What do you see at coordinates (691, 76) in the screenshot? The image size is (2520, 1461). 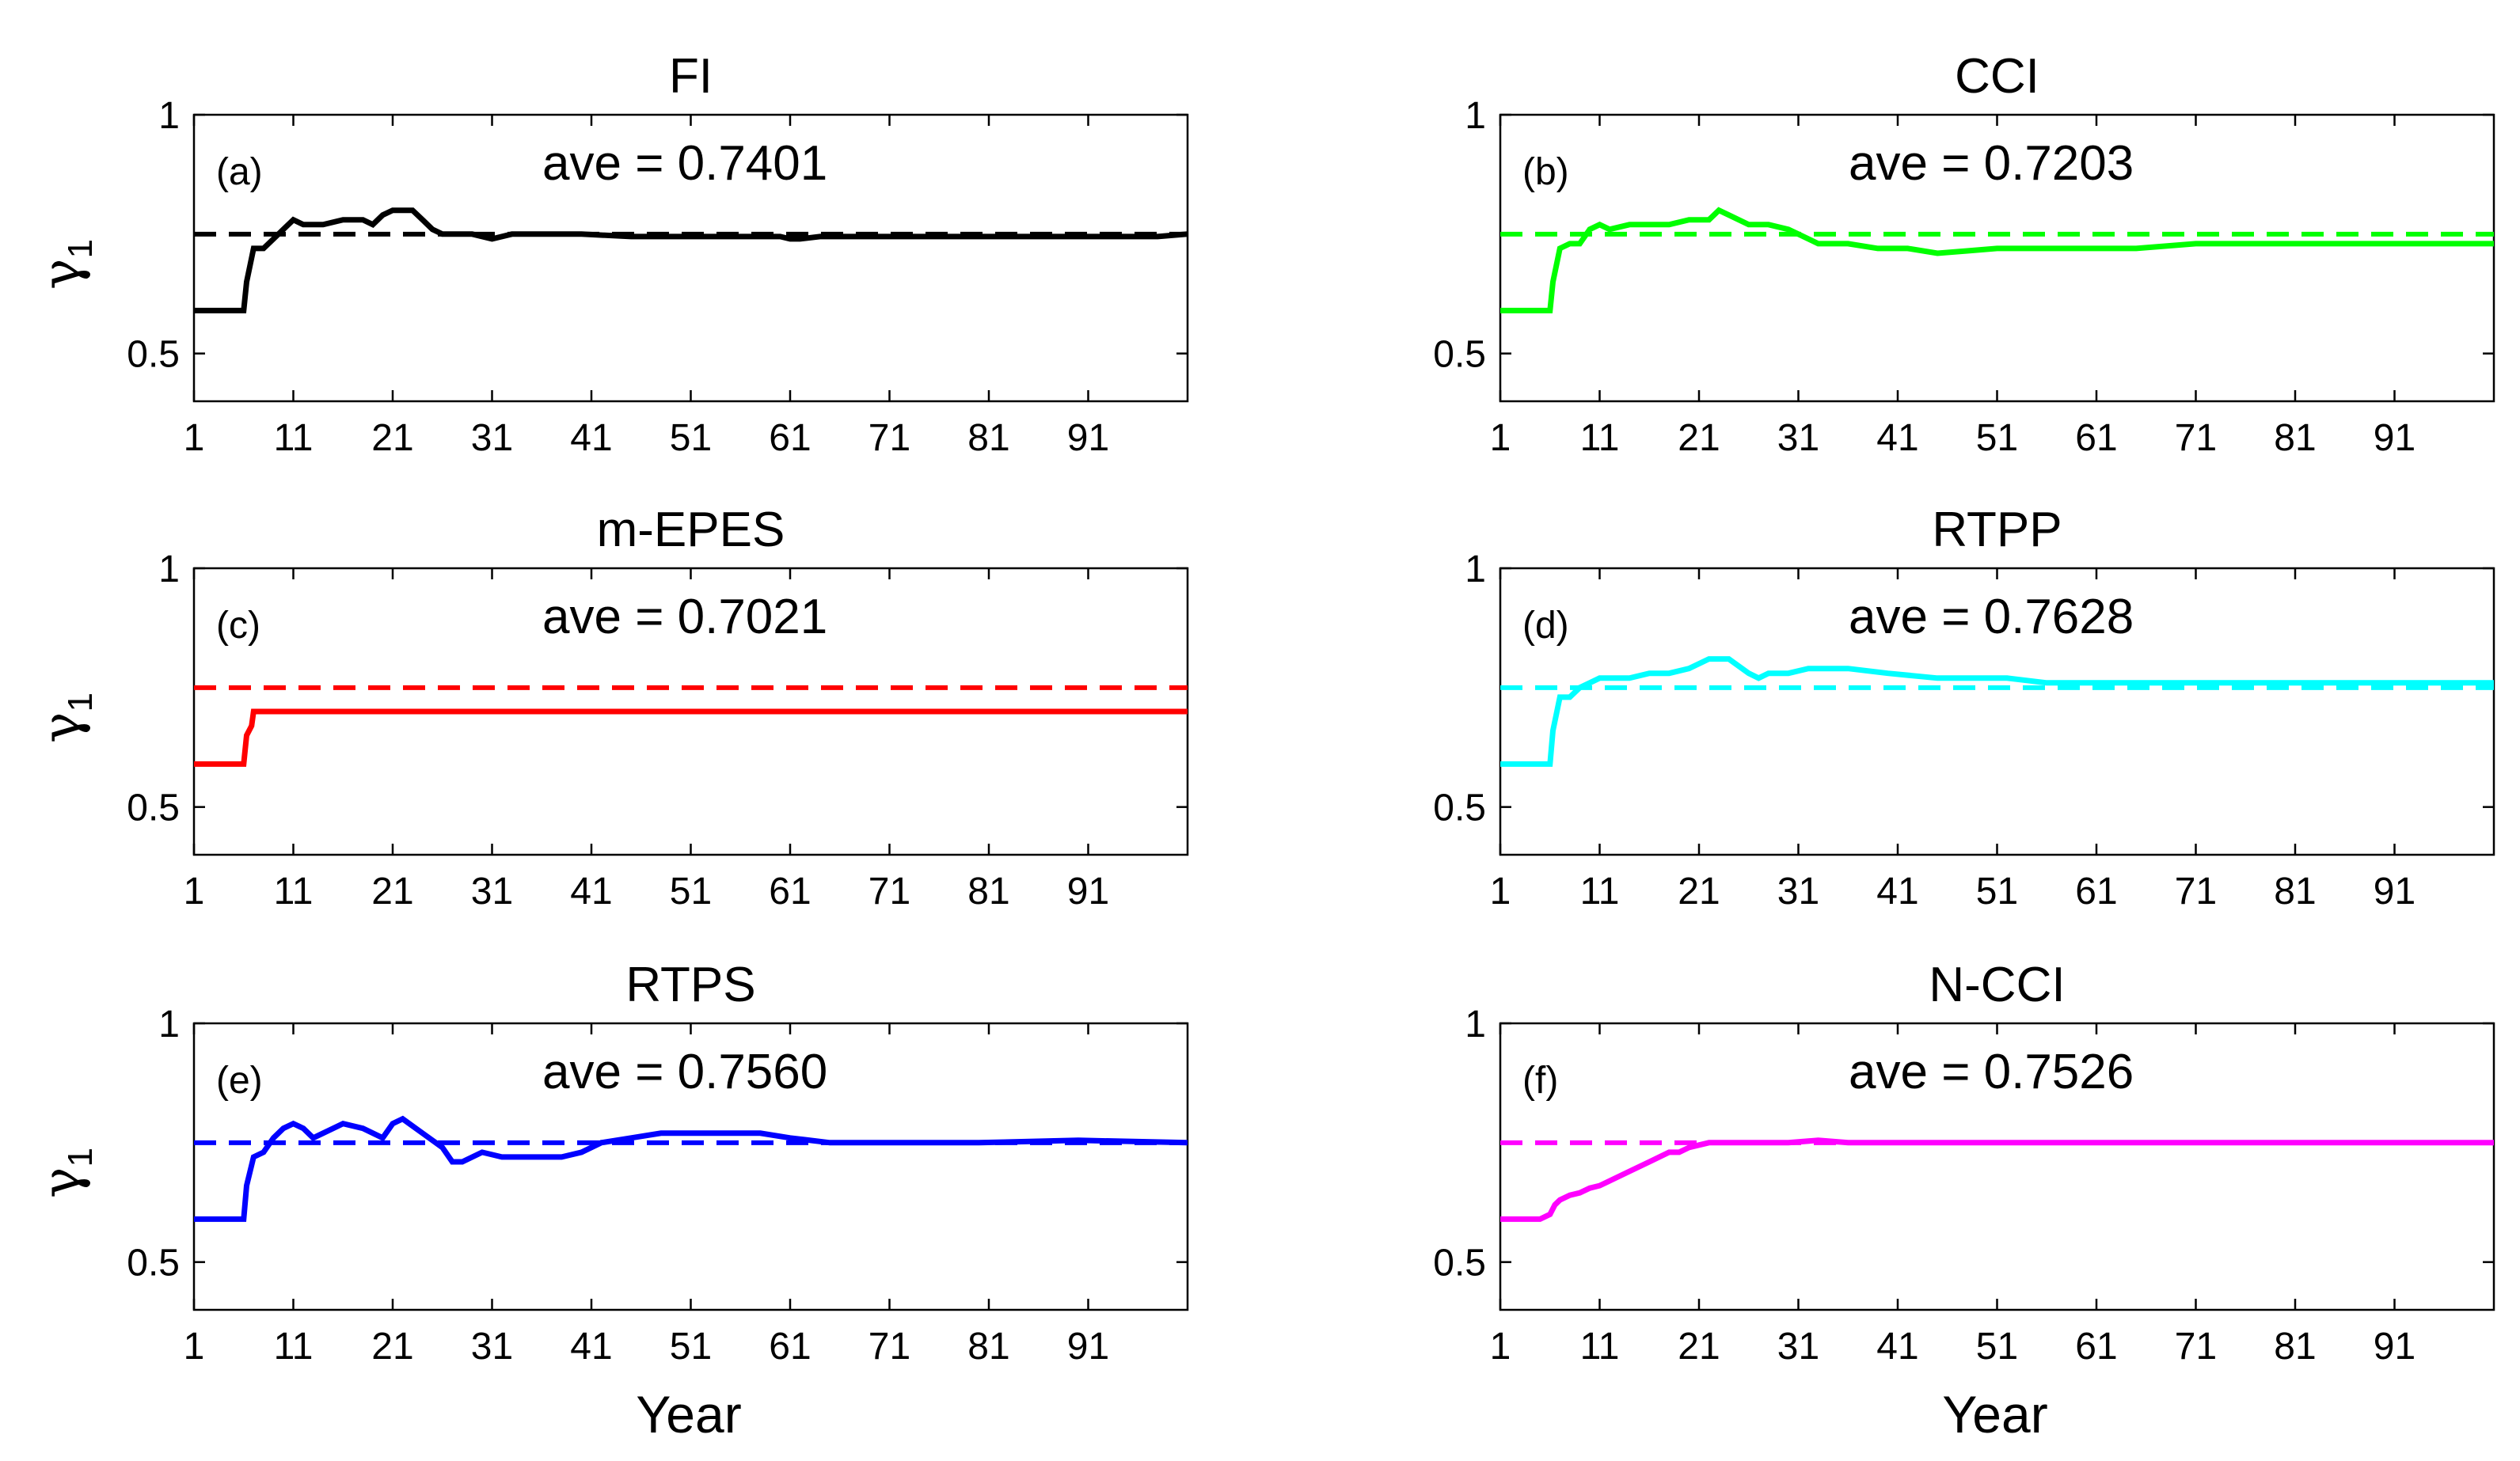 I see `chart-title: FI` at bounding box center [691, 76].